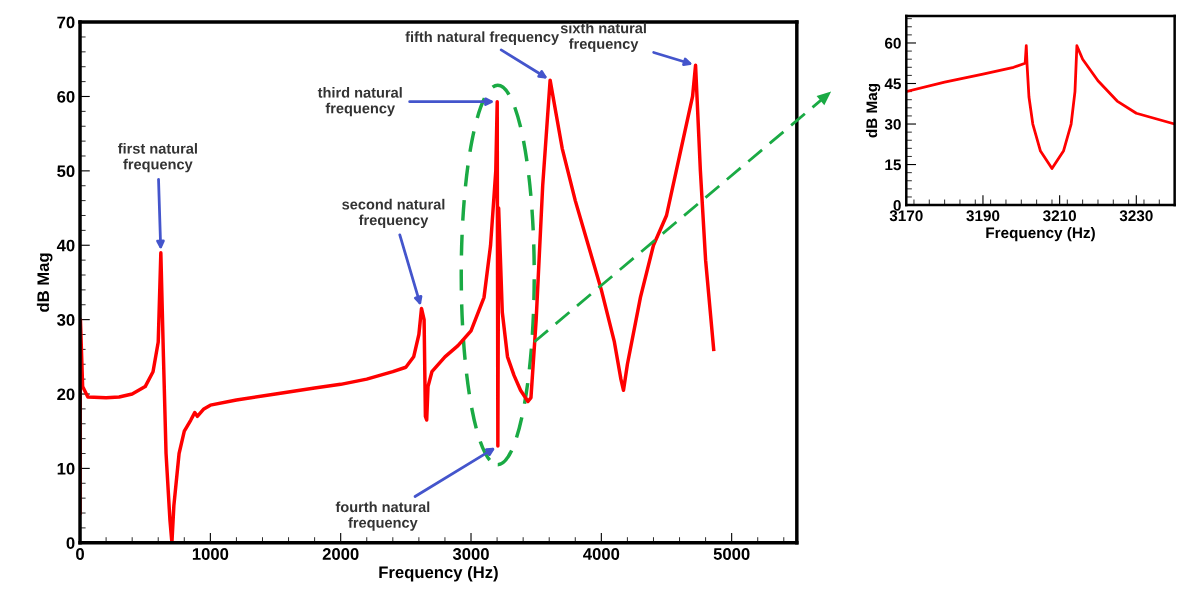  I want to click on y-tick-label: 70, so click(66, 22).